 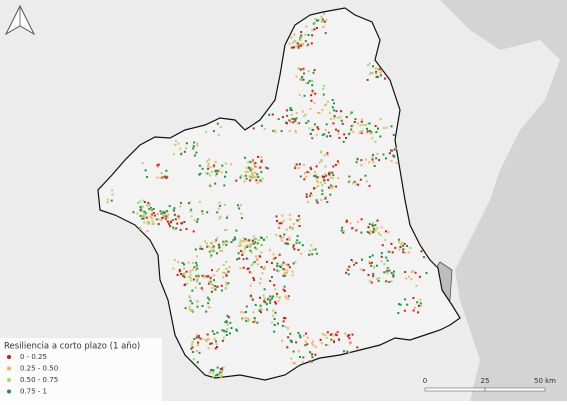 What do you see at coordinates (81, 369) in the screenshot?
I see `legend-box` at bounding box center [81, 369].